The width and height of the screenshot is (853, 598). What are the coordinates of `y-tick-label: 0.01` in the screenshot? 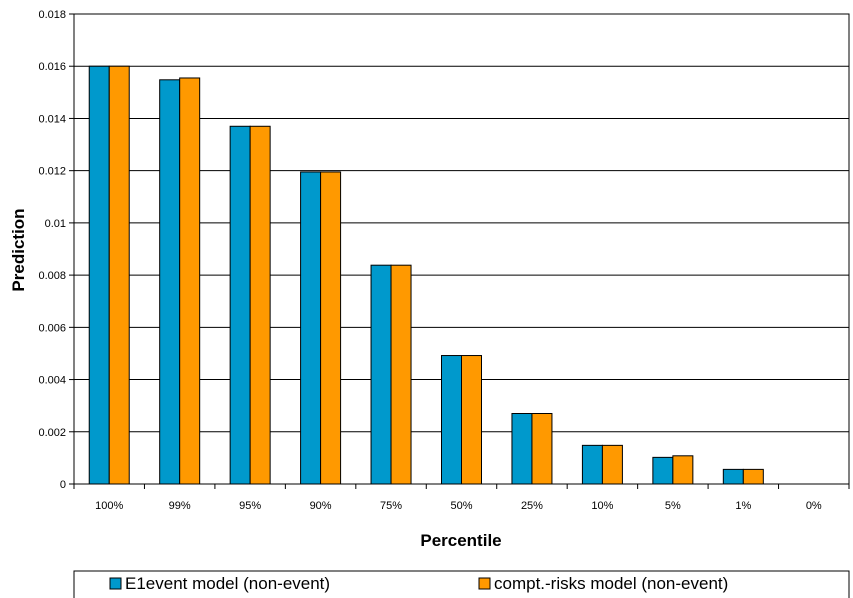 It's located at (55, 224).